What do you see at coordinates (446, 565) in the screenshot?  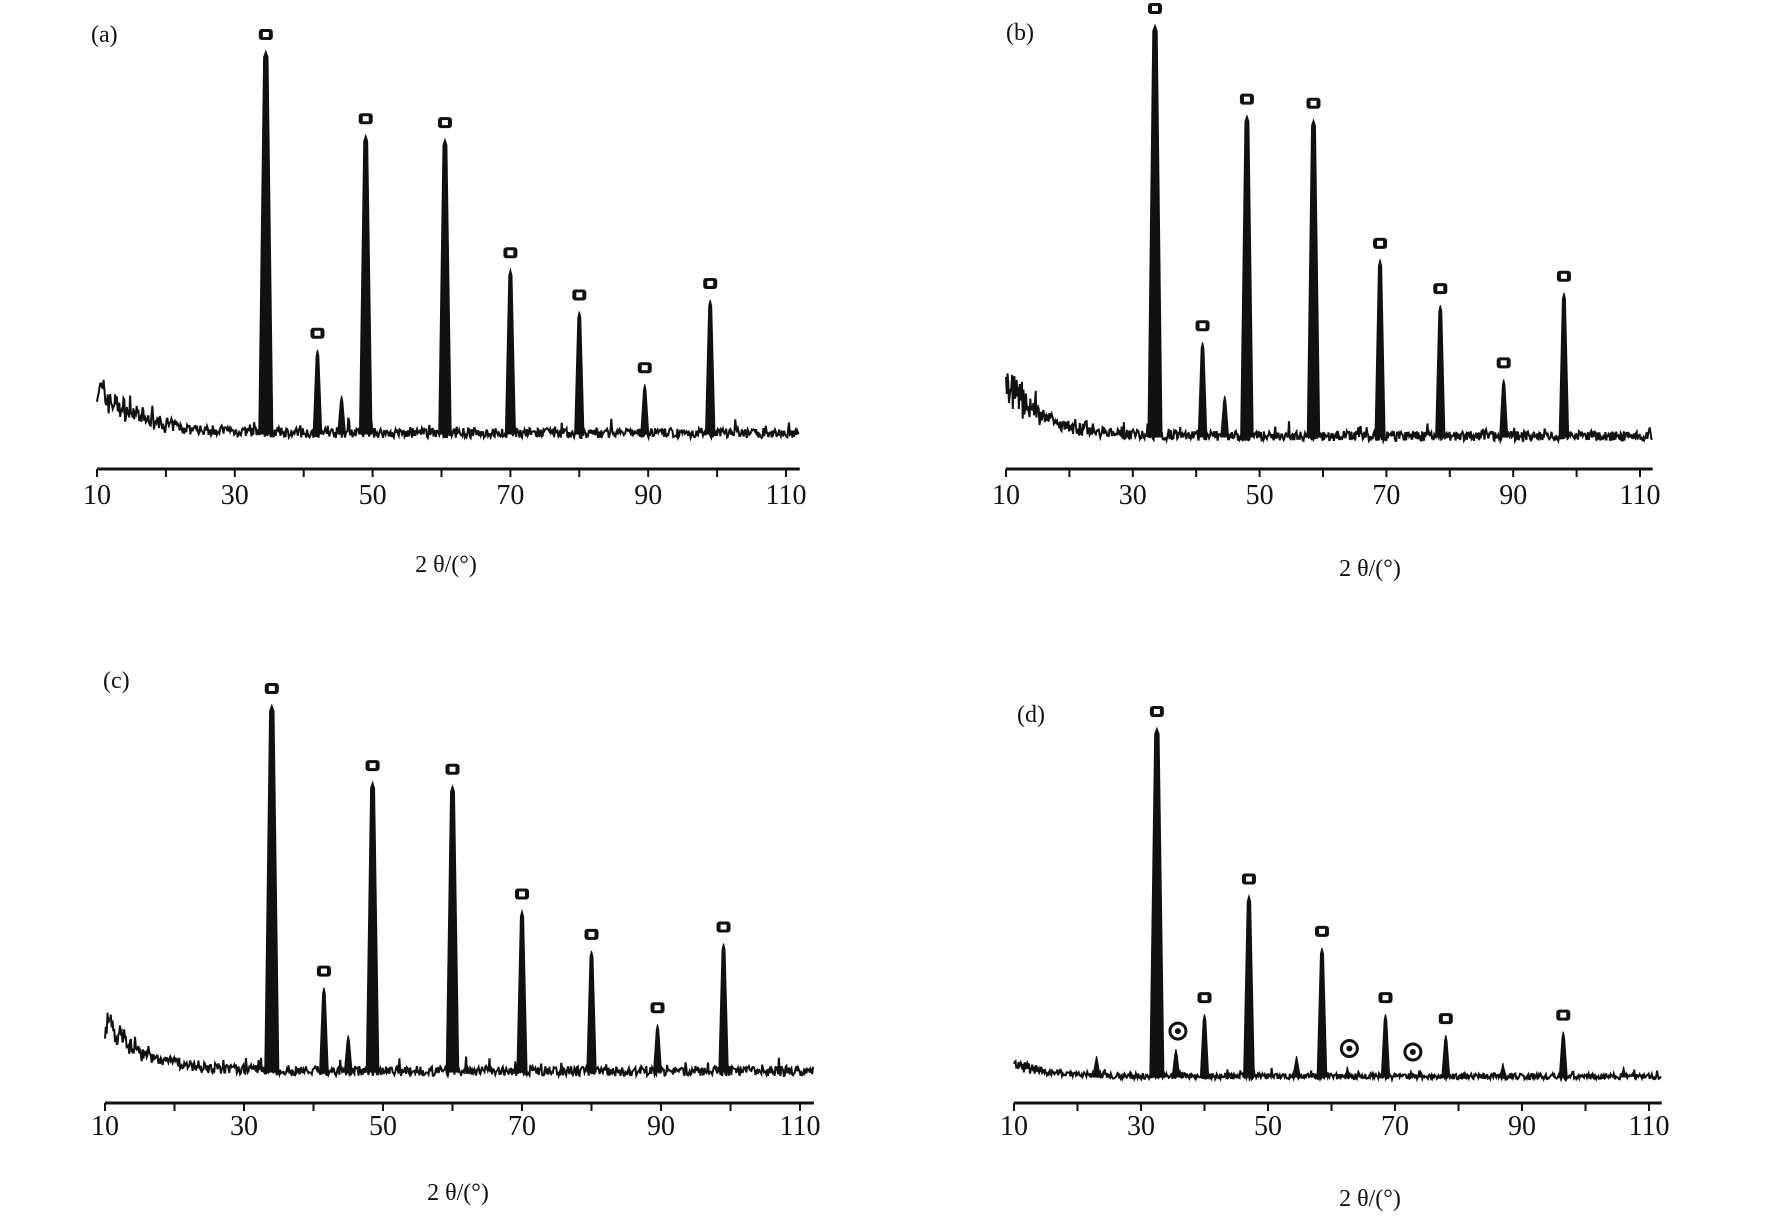 I see `x-axis-label-a: 2 θ/(°)` at bounding box center [446, 565].